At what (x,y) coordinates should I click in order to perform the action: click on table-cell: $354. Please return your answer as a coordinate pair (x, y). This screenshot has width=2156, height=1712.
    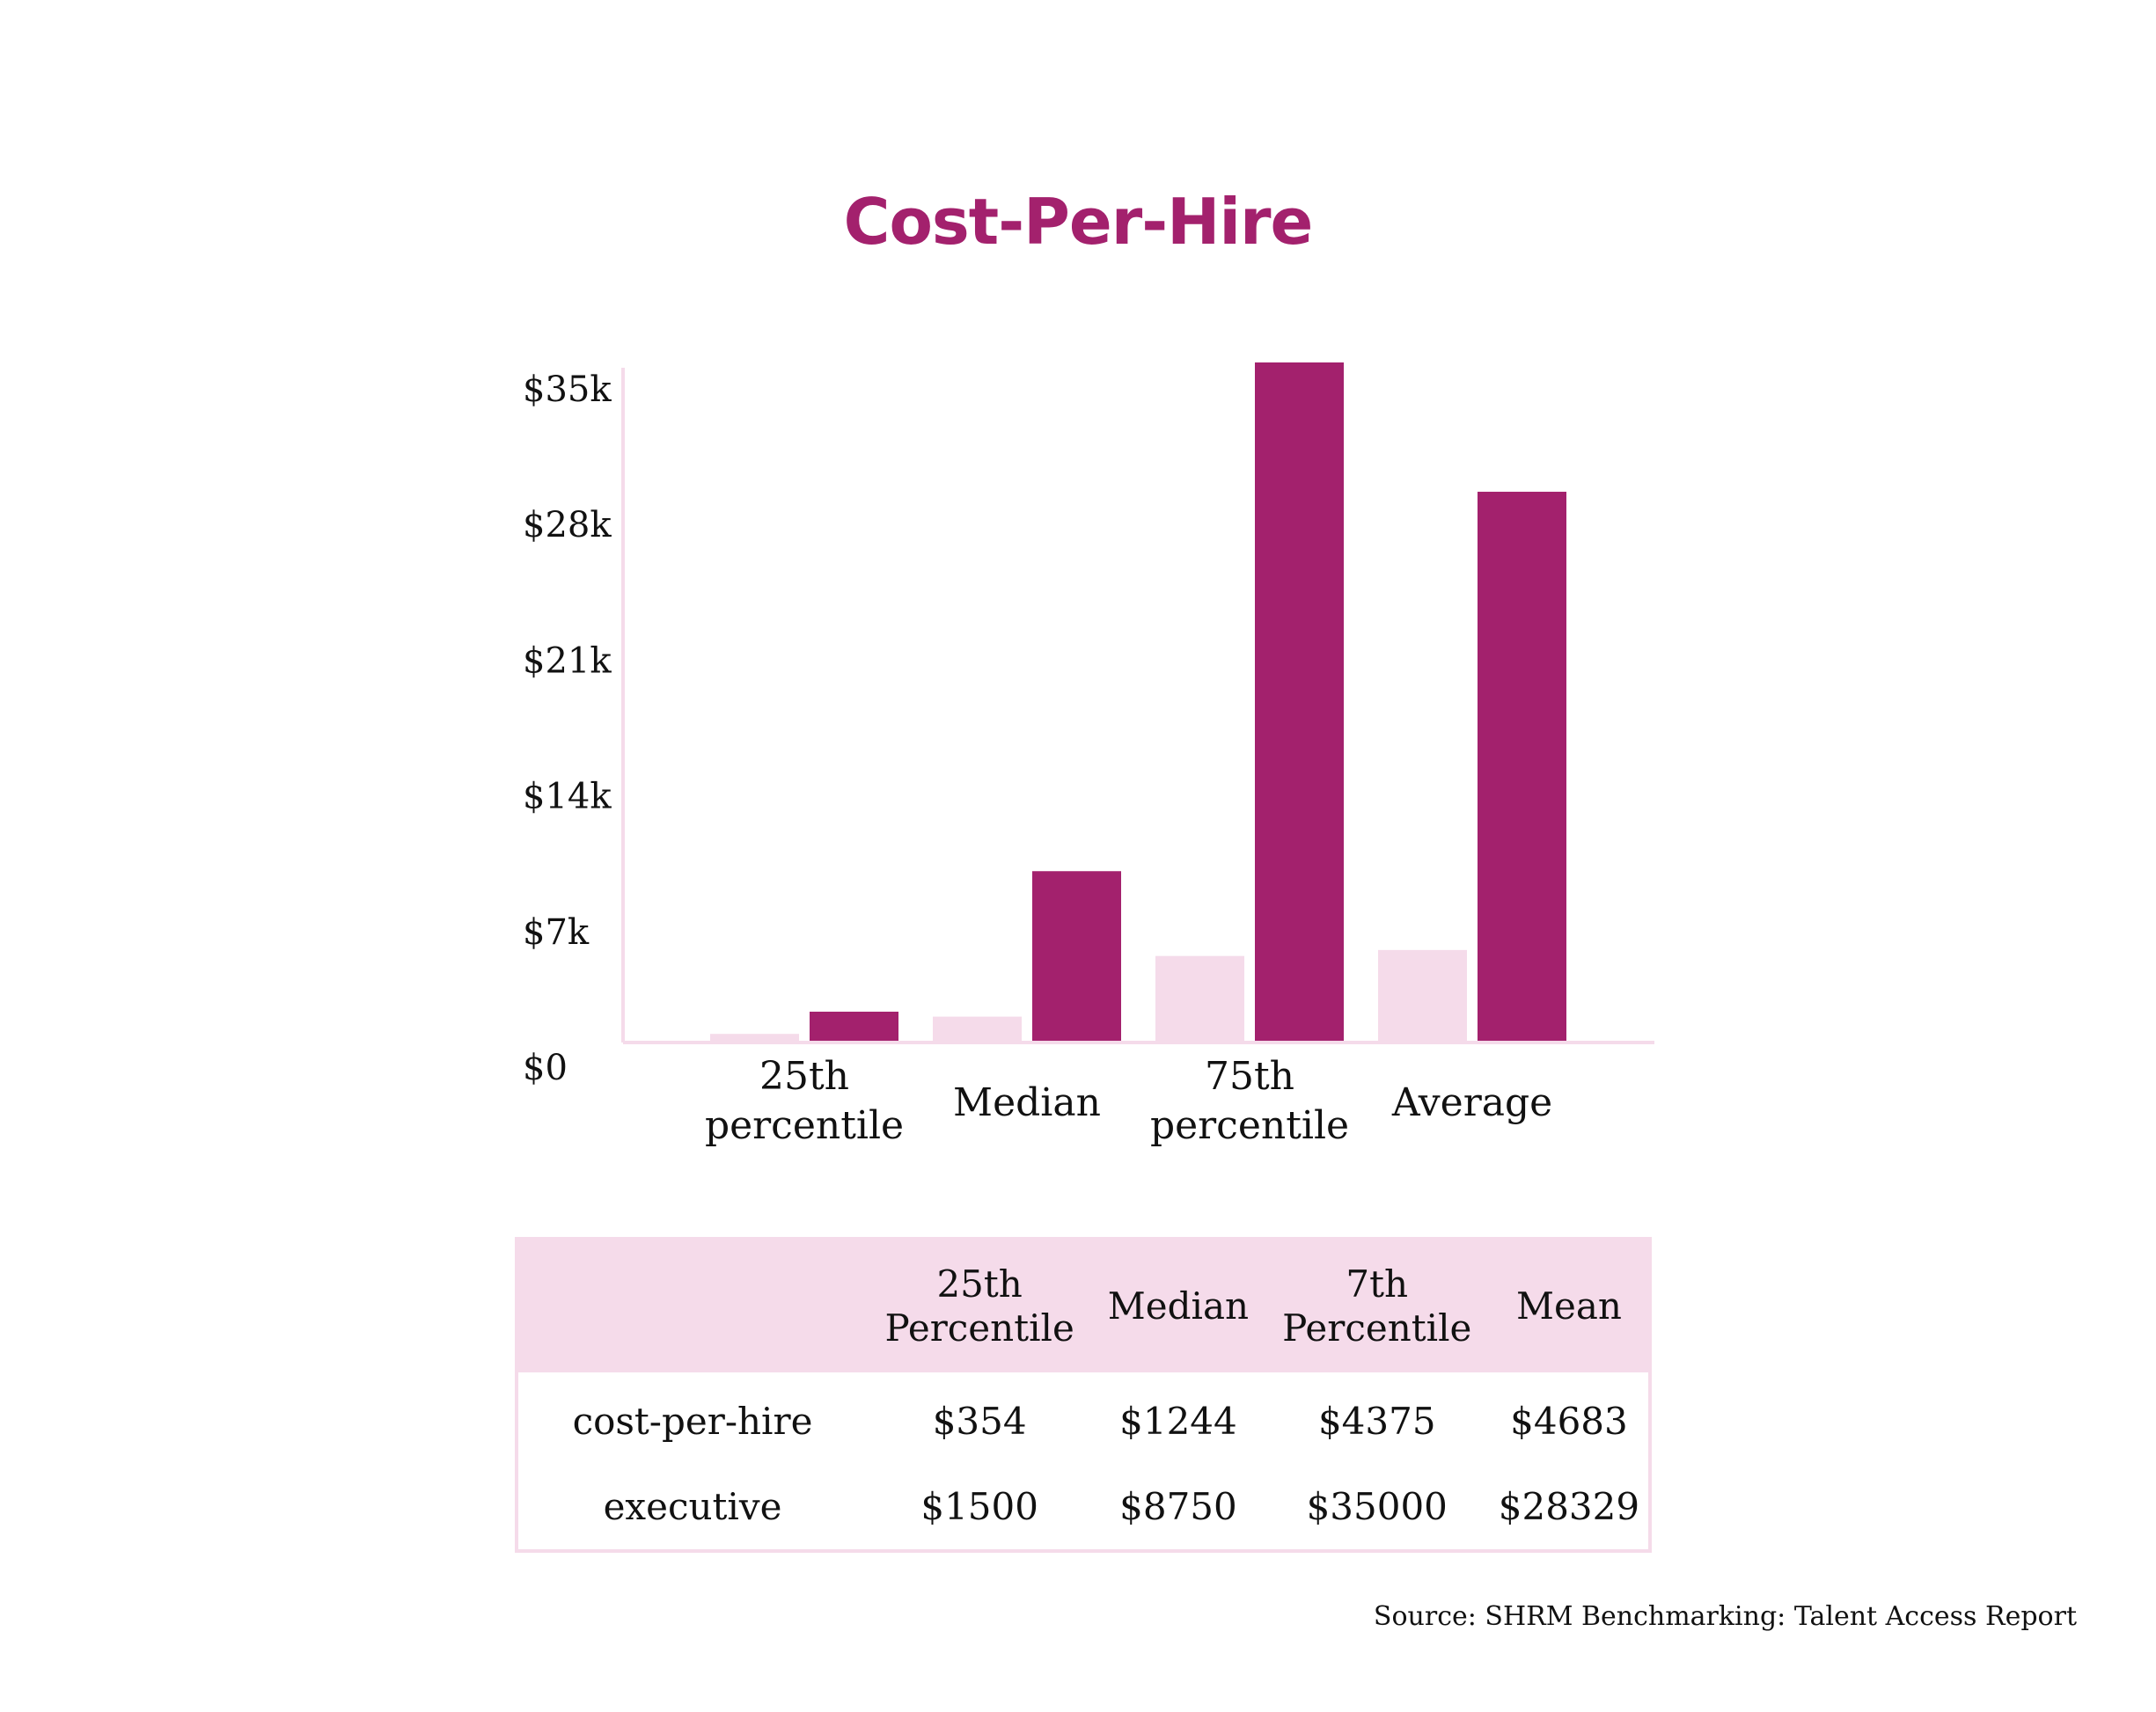
    Looking at the image, I should click on (980, 1421).